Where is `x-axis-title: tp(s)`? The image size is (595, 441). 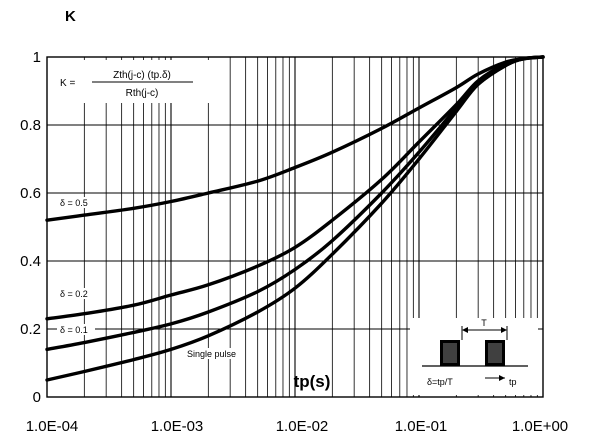
x-axis-title: tp(s) is located at coordinates (312, 381).